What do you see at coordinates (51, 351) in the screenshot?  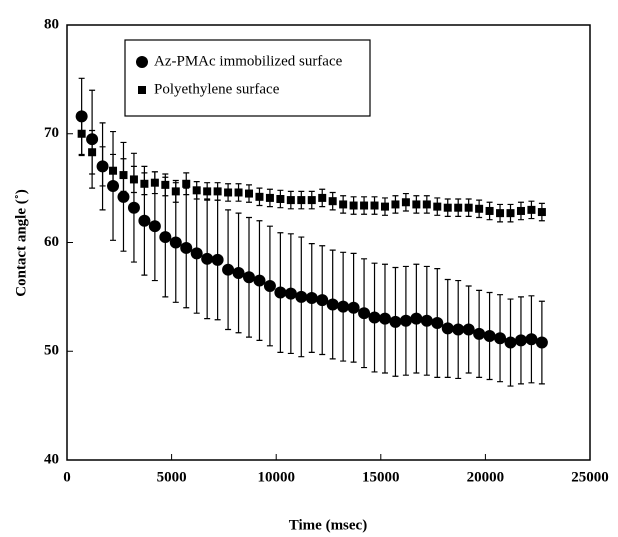 I see `y-tick-label: 50` at bounding box center [51, 351].